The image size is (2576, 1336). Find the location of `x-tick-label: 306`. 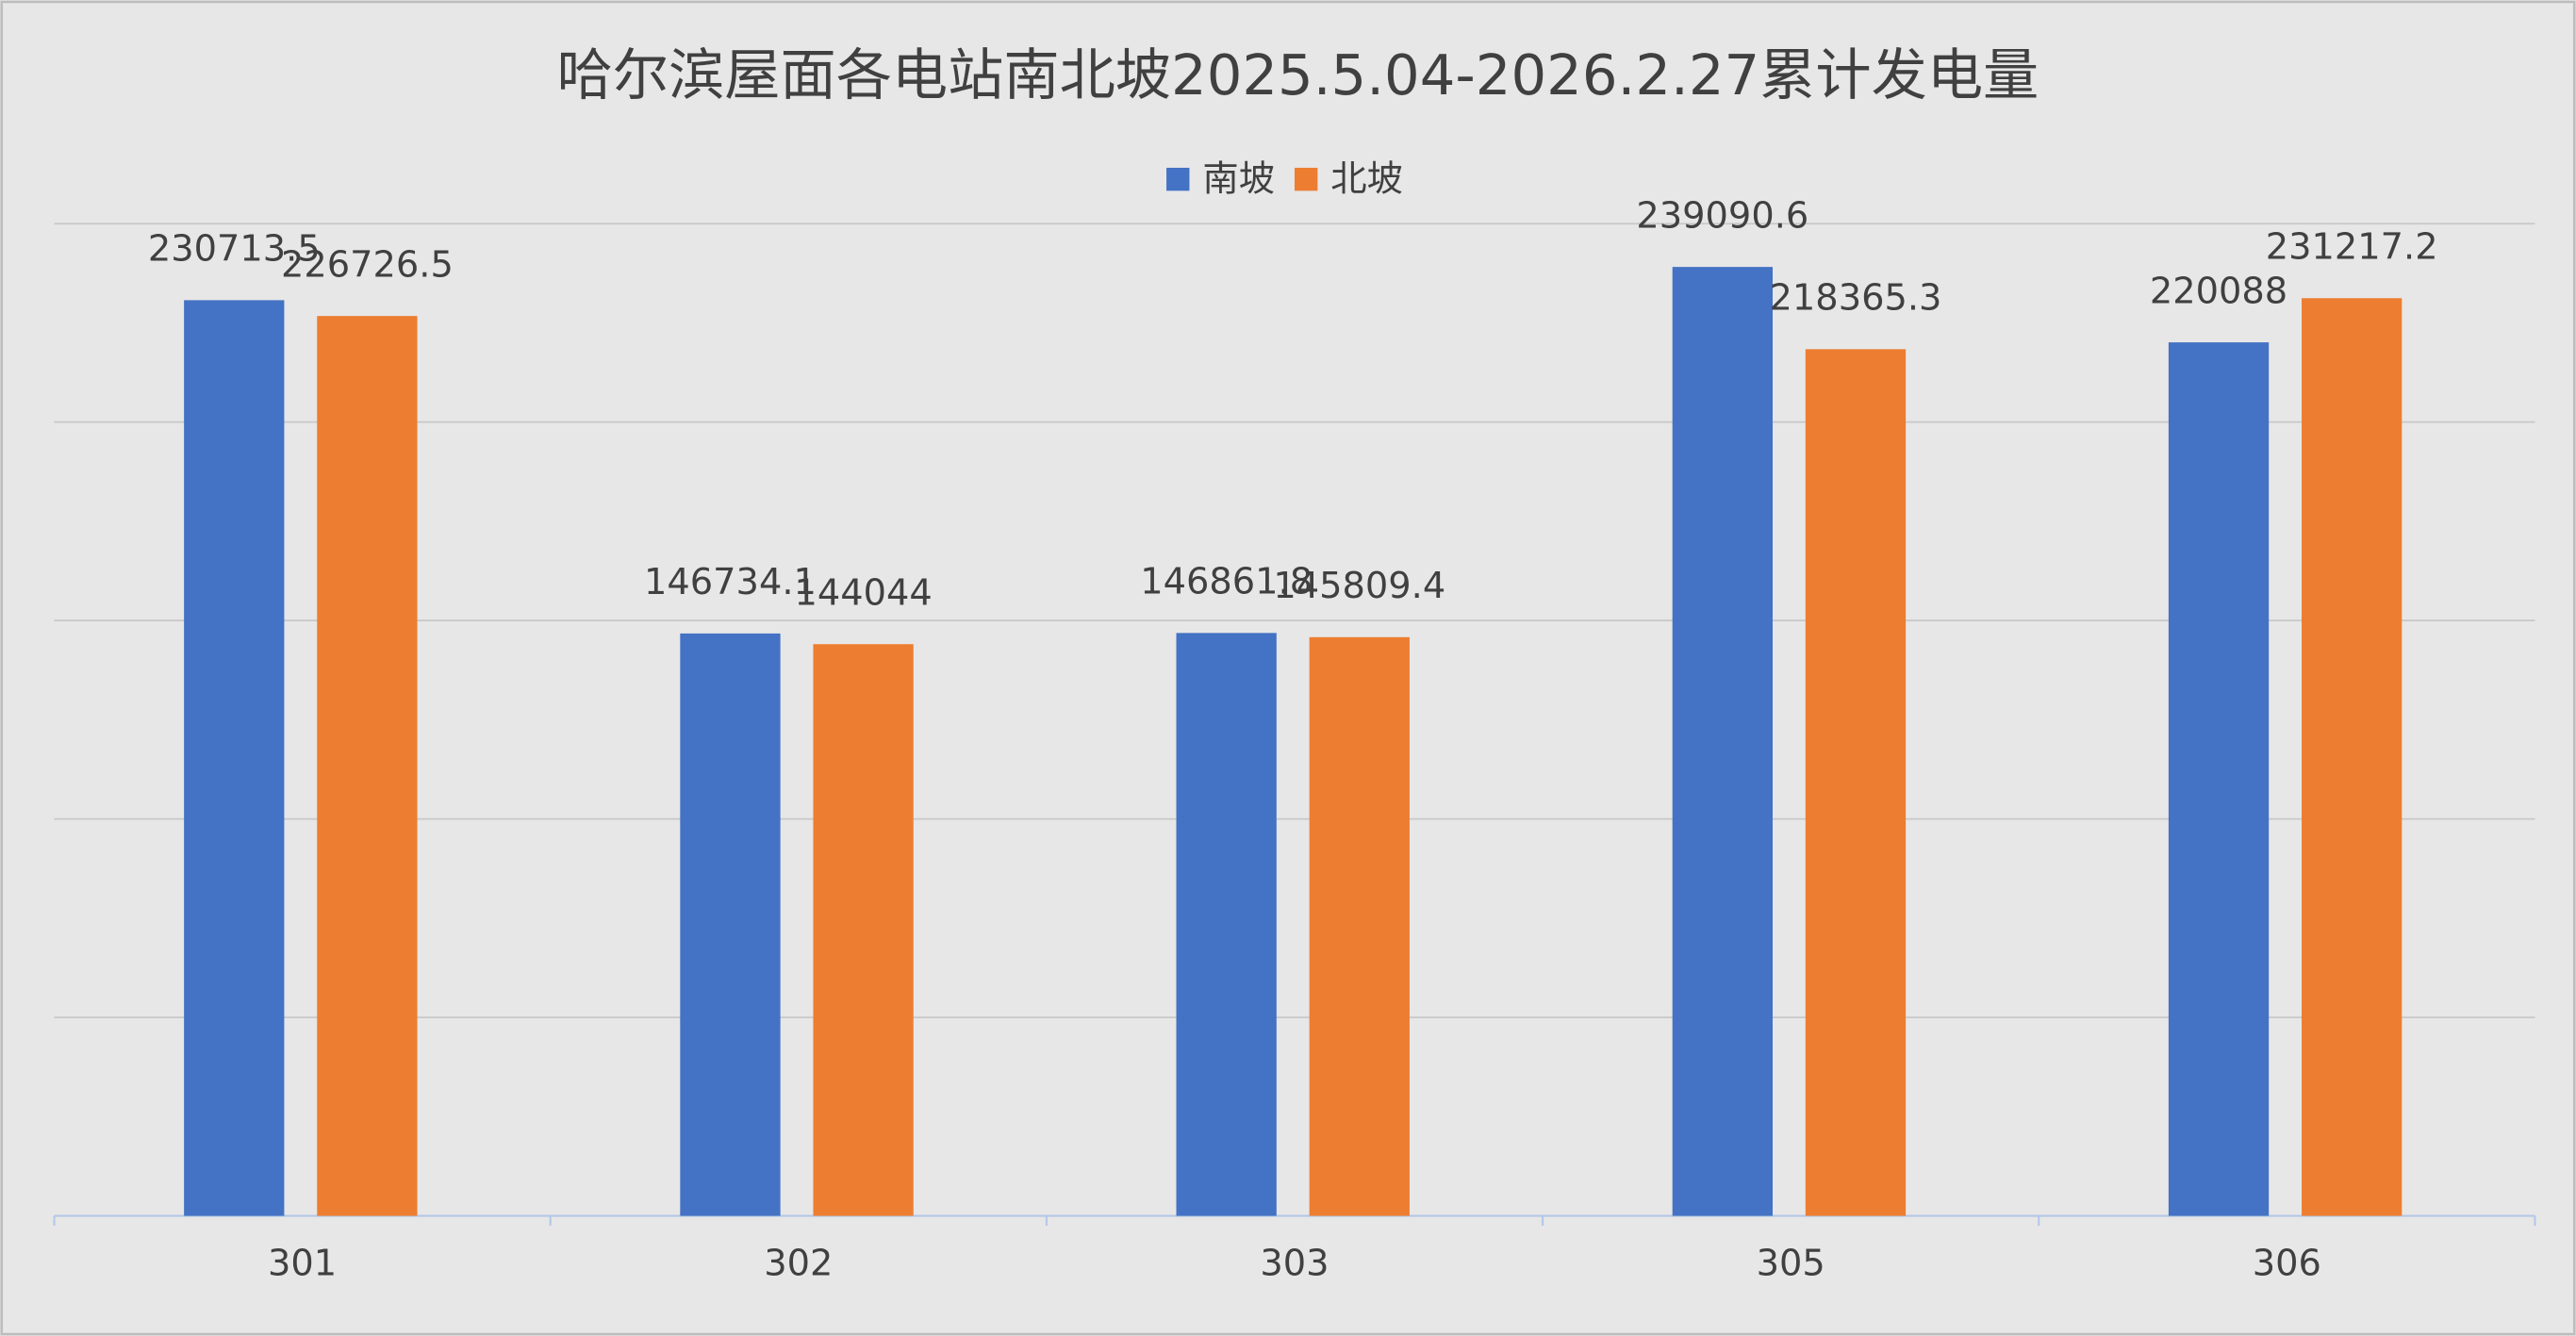

x-tick-label: 306 is located at coordinates (2287, 1263).